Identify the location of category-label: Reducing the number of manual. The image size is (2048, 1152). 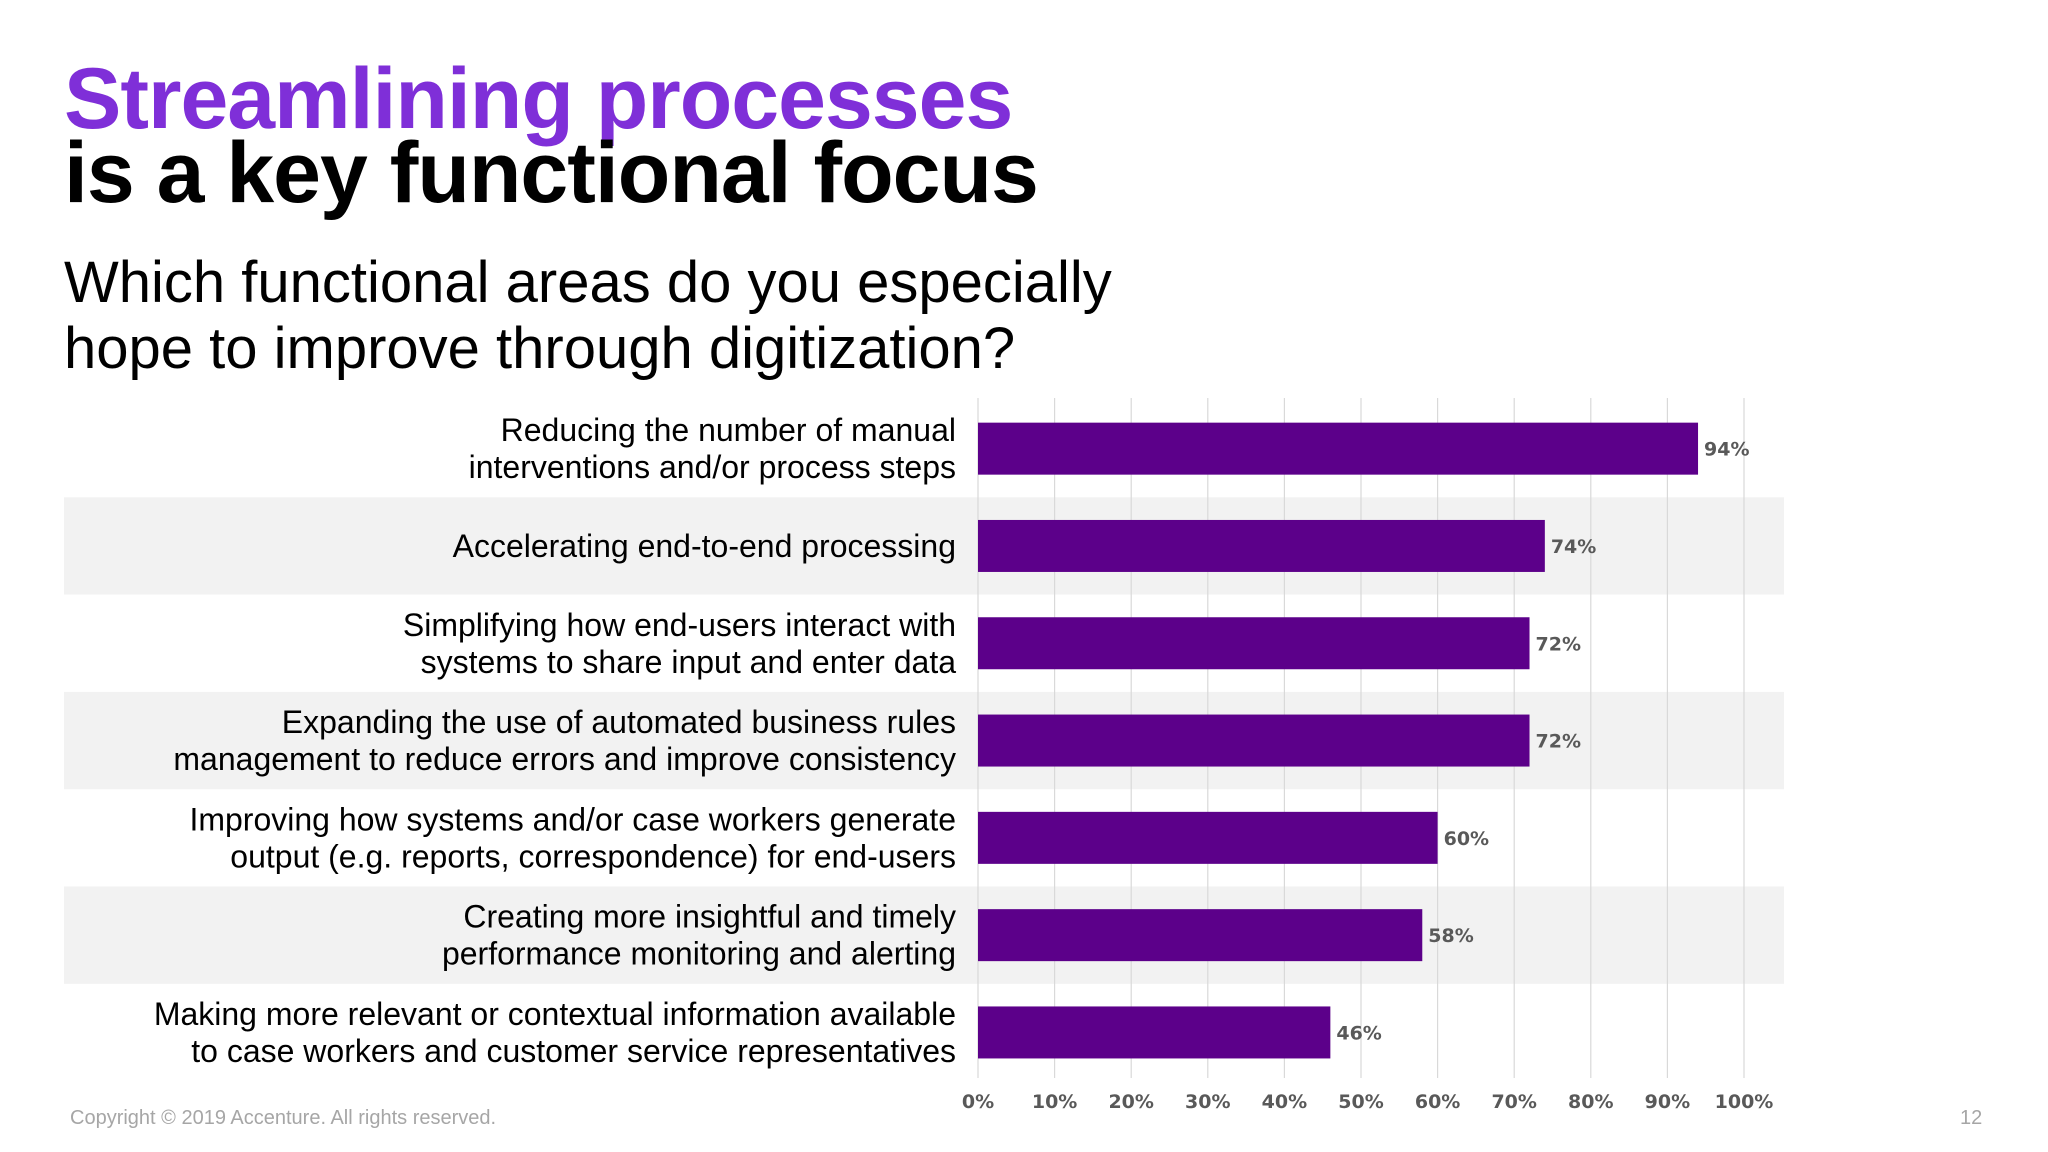
(728, 430).